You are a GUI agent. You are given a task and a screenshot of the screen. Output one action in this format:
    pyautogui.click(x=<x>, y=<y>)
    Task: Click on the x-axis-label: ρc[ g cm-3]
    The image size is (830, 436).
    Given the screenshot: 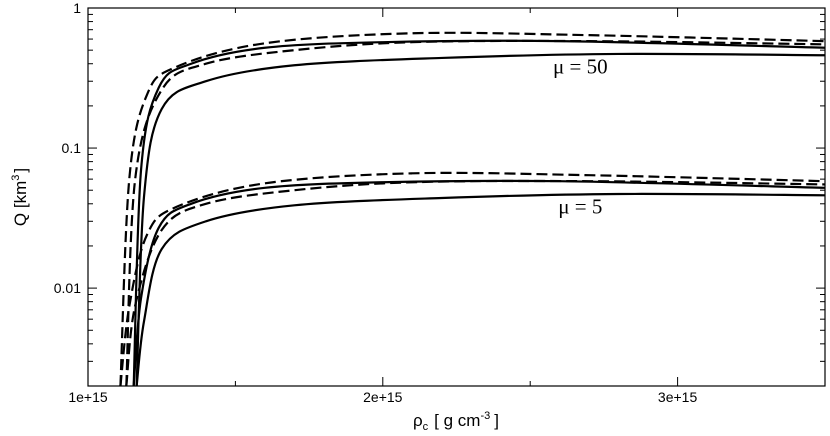 What is the action you would take?
    pyautogui.click(x=456, y=421)
    